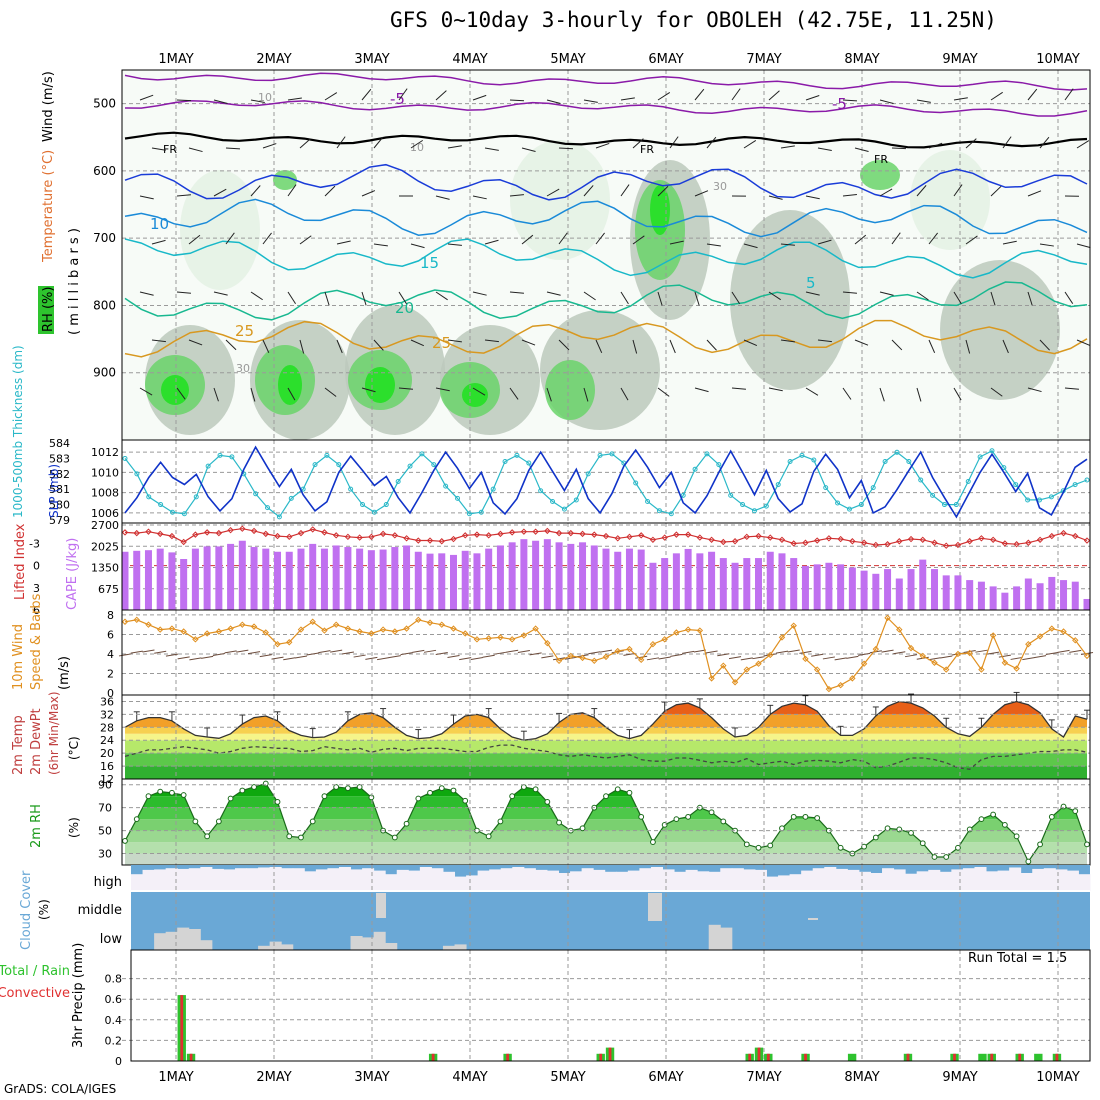 The image size is (1100, 1100). I want to click on dewpt-axis-label: 2m DewPt, so click(36, 741).